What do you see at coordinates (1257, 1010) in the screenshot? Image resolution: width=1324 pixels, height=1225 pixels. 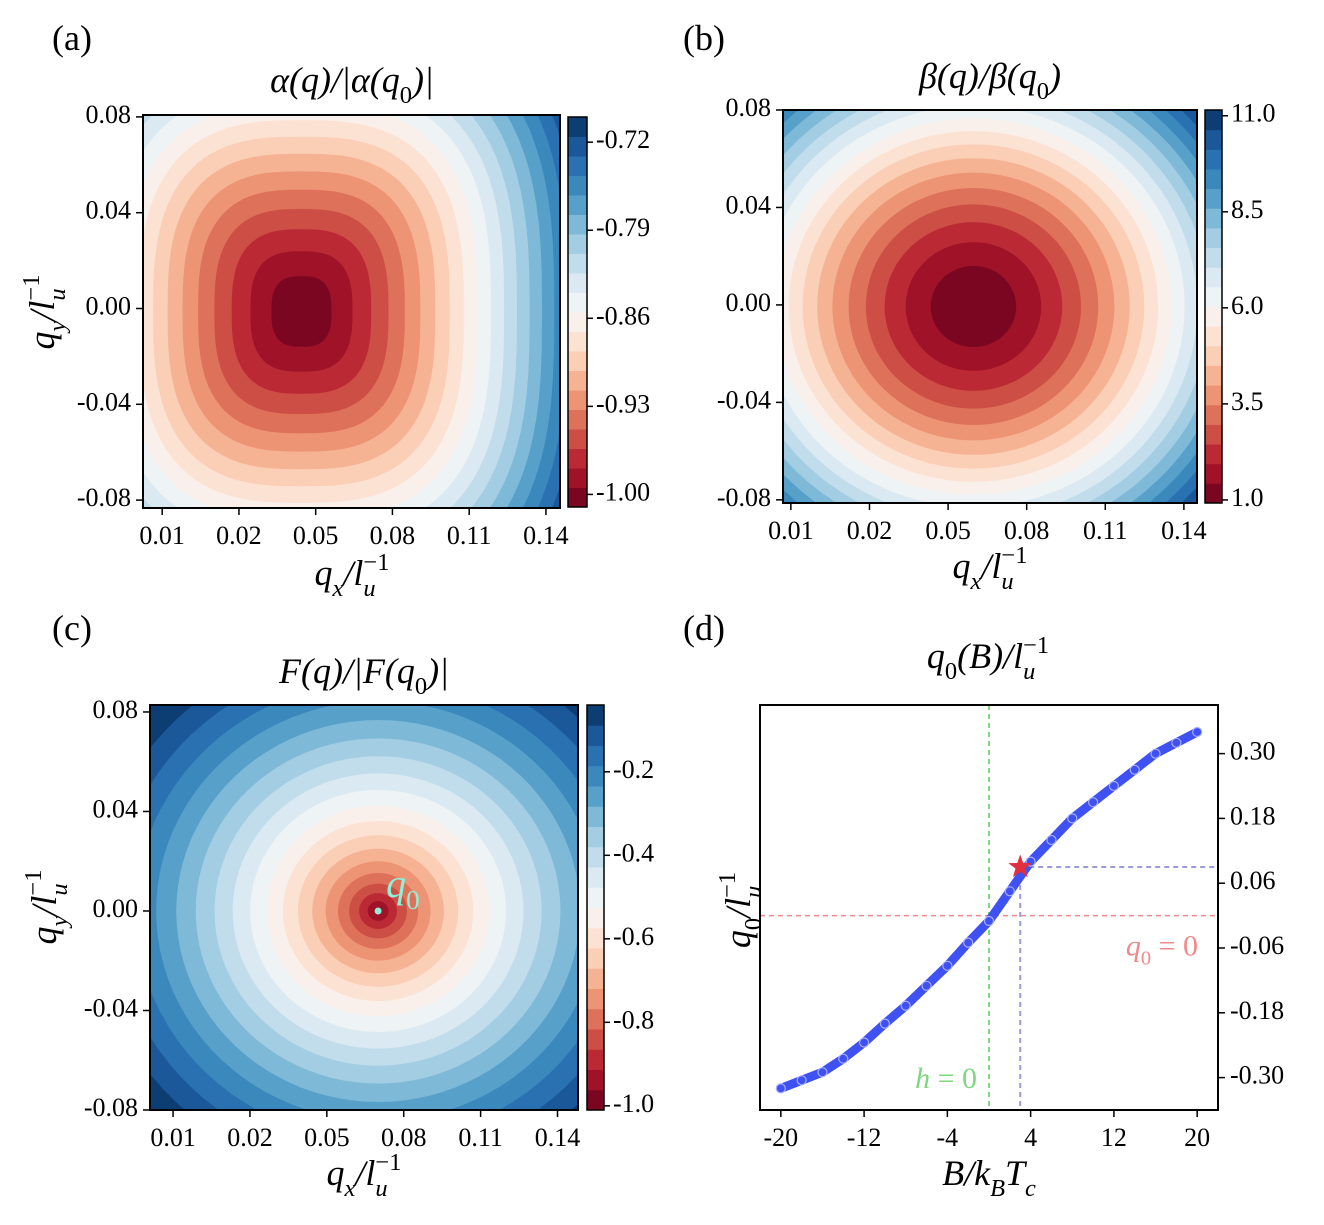 I see `y-tick-label: -0.18` at bounding box center [1257, 1010].